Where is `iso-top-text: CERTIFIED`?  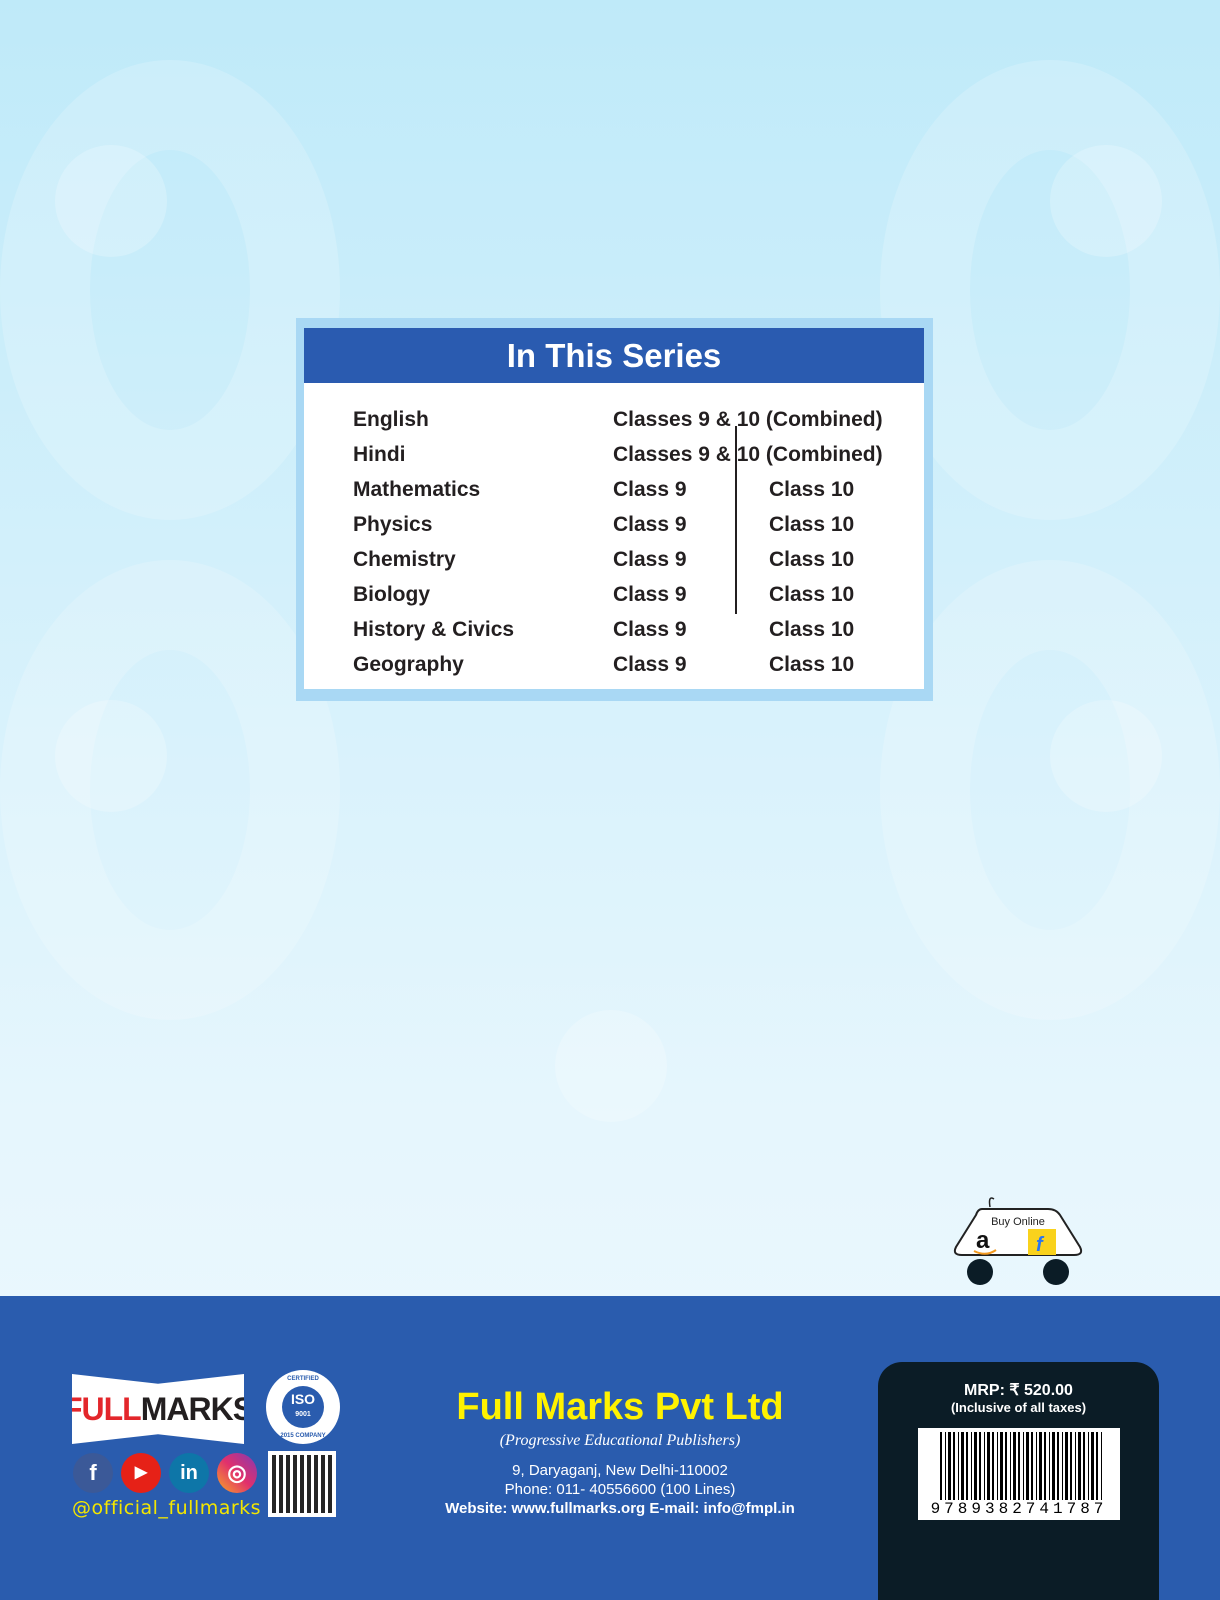 iso-top-text: CERTIFIED is located at coordinates (303, 1379).